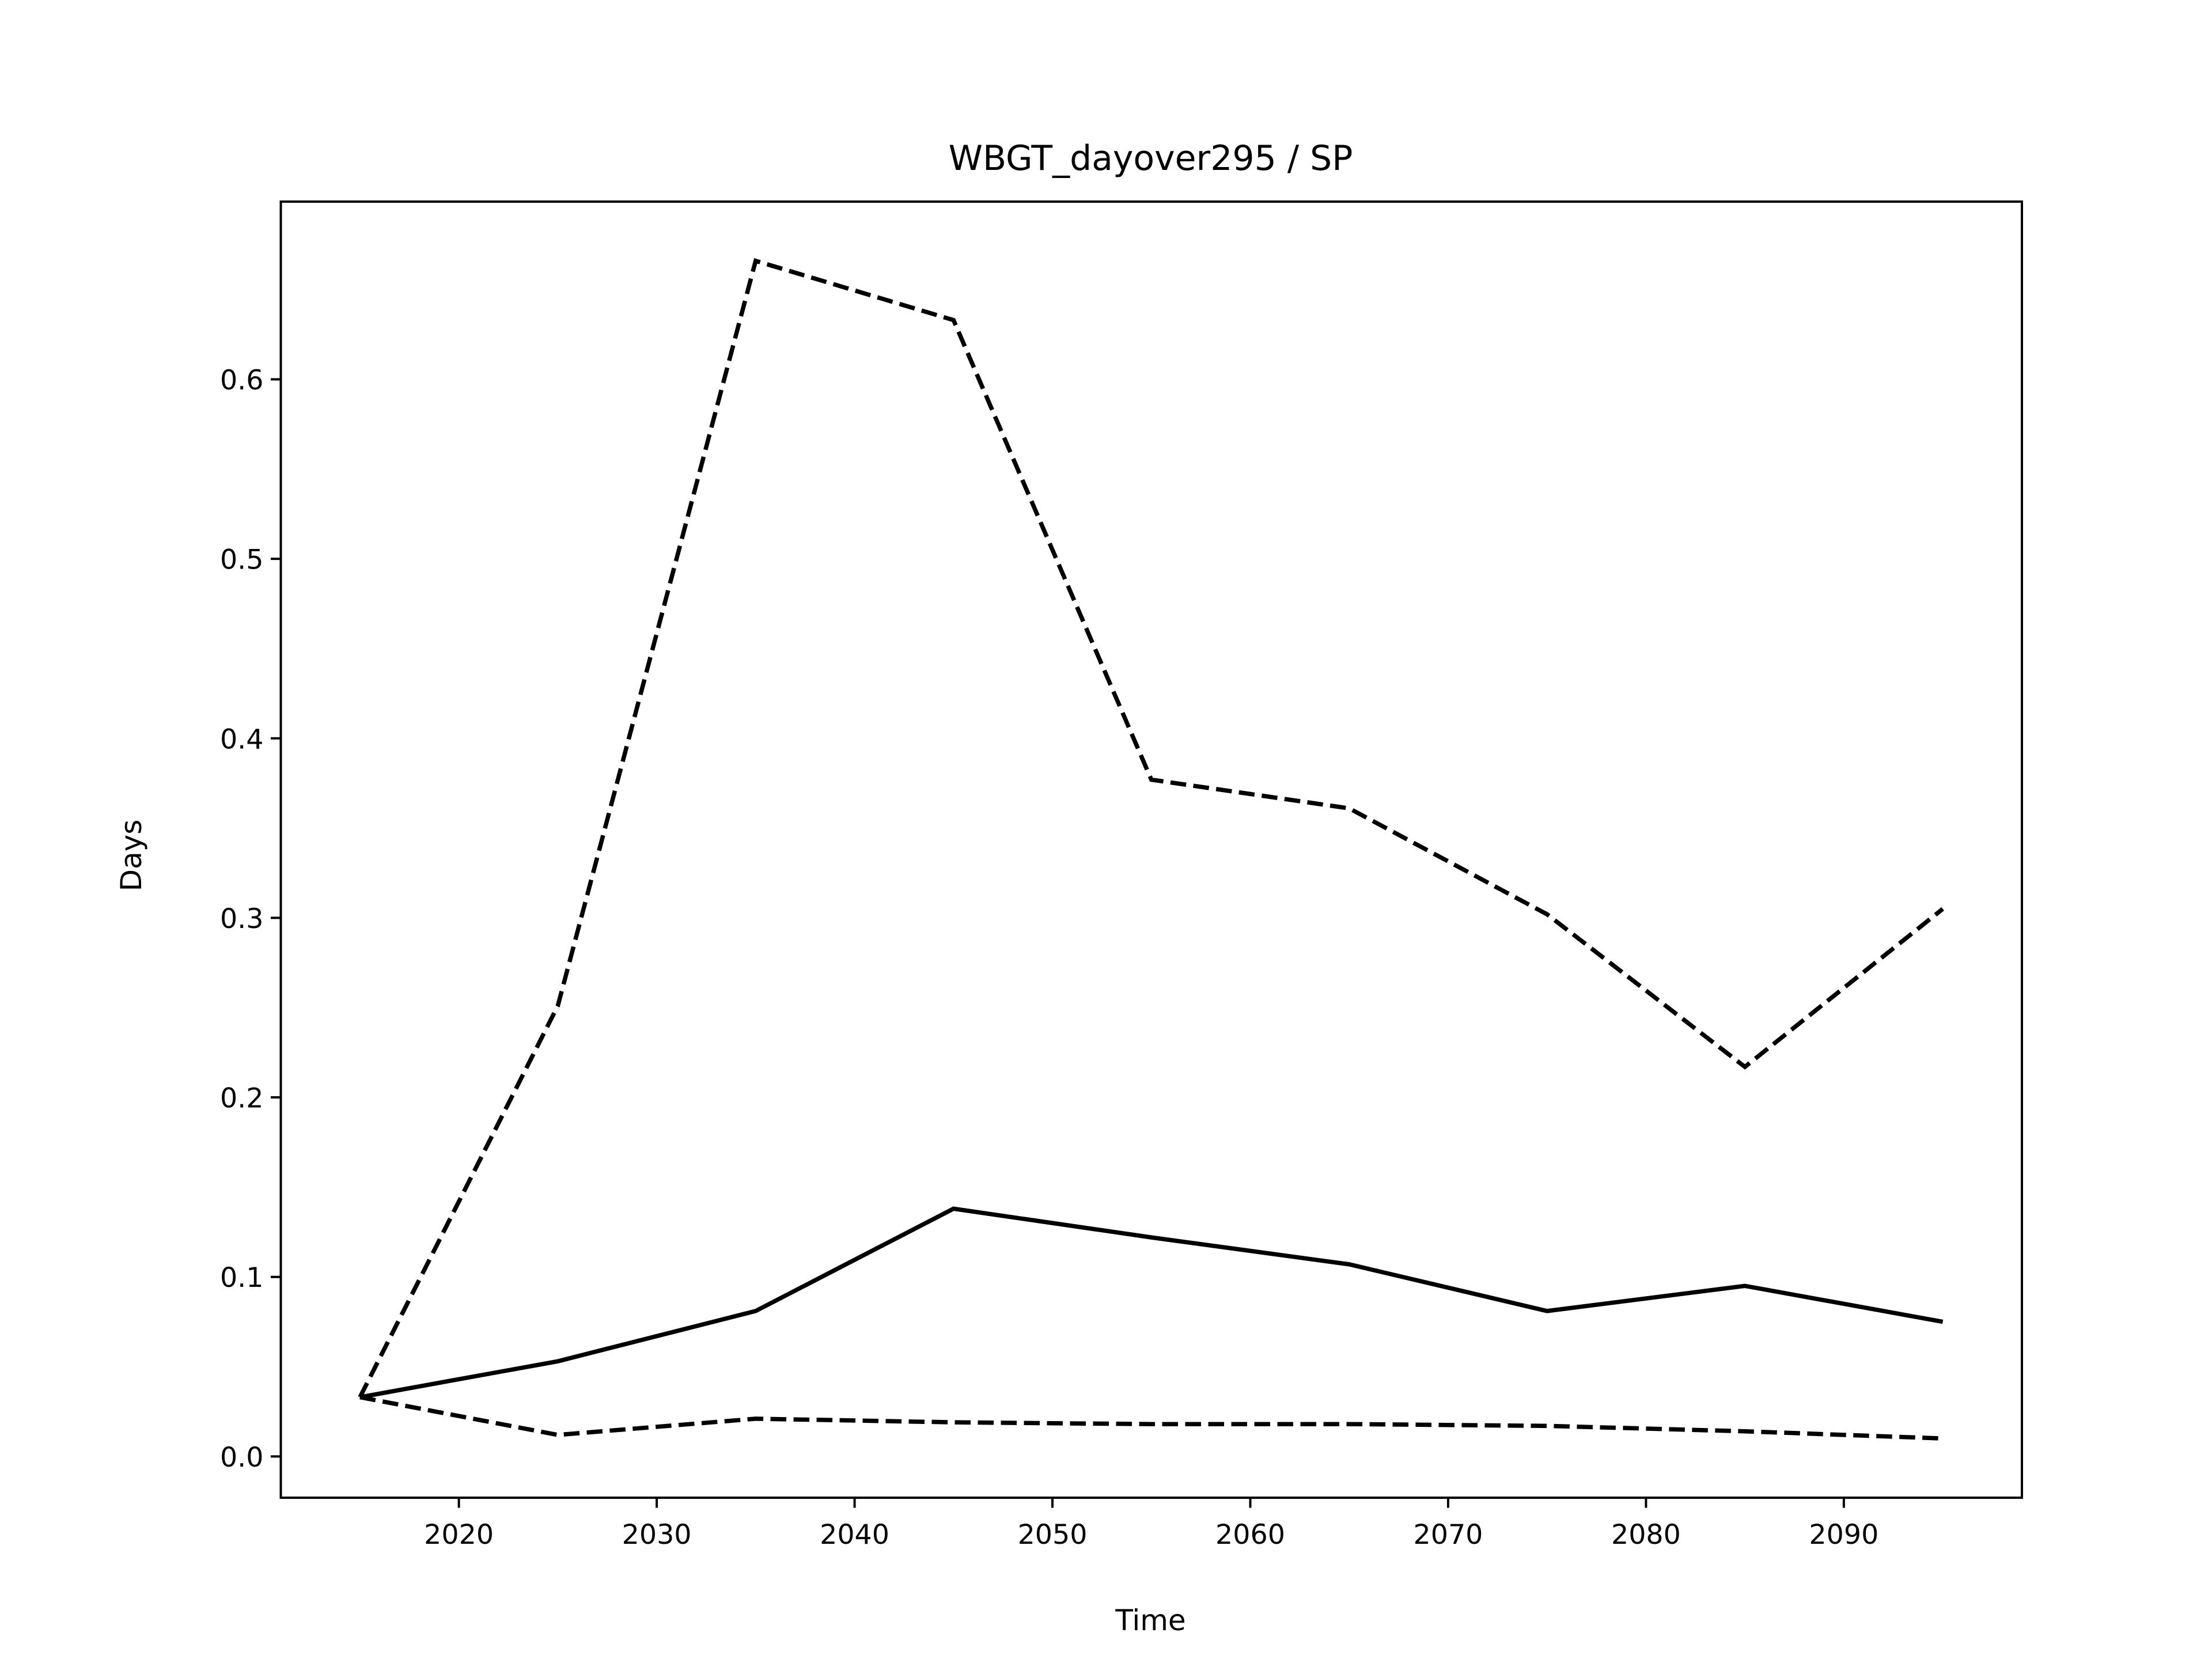 The image size is (2212, 1659). What do you see at coordinates (1843, 1535) in the screenshot?
I see `x-tick-label: 2090` at bounding box center [1843, 1535].